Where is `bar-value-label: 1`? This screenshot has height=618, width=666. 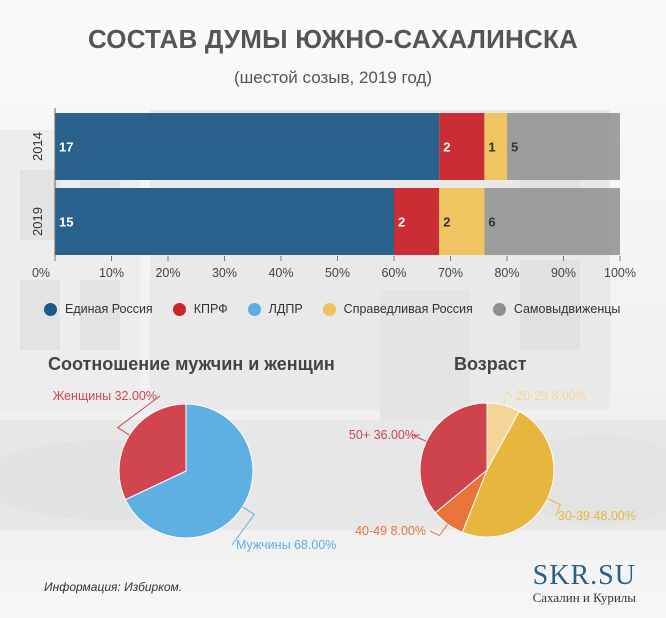 bar-value-label: 1 is located at coordinates (491, 147).